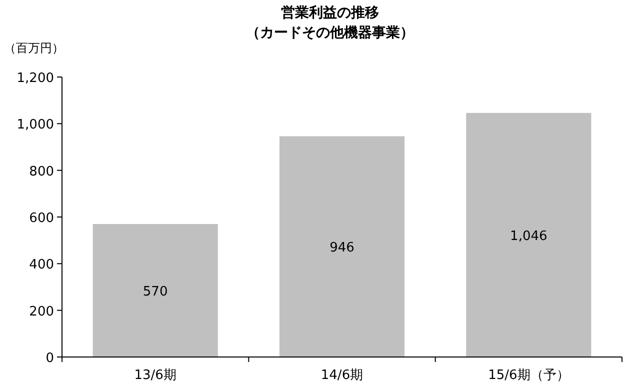 The image size is (630, 390). I want to click on data-label: 1,046, so click(529, 236).